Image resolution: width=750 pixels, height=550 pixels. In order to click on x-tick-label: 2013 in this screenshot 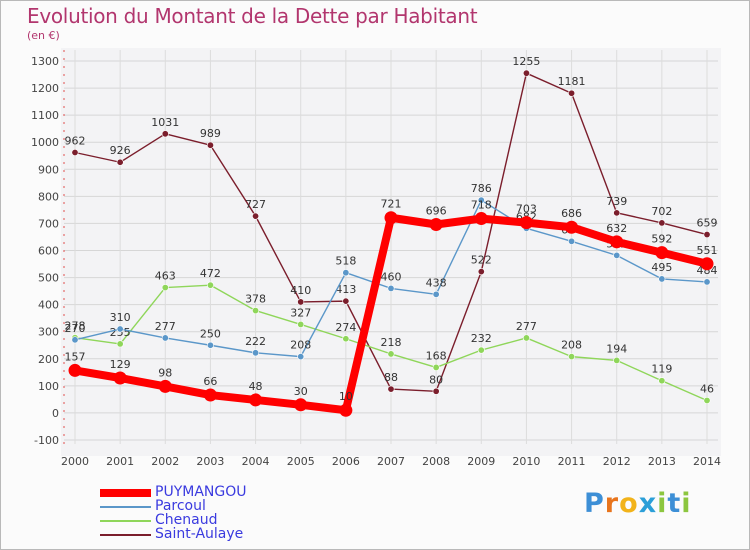, I will do `click(662, 461)`.